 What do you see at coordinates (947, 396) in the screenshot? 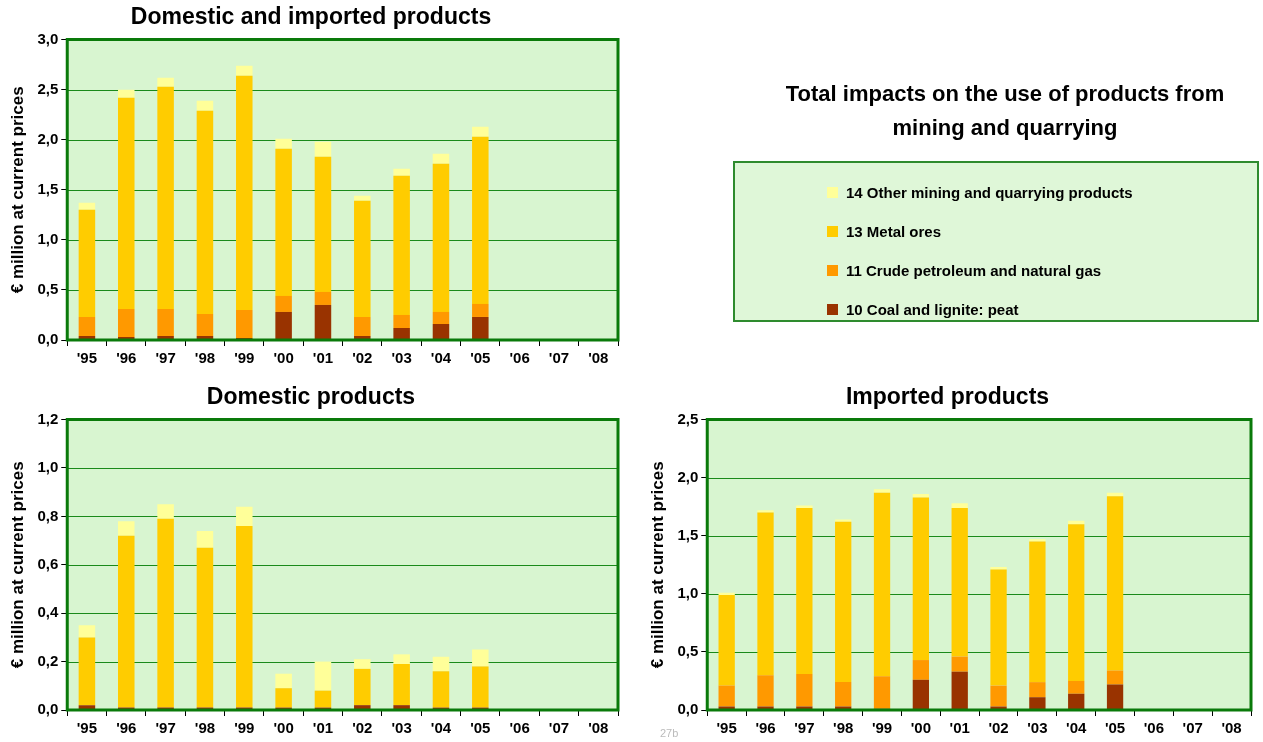
I see `chart-title: Imported products` at bounding box center [947, 396].